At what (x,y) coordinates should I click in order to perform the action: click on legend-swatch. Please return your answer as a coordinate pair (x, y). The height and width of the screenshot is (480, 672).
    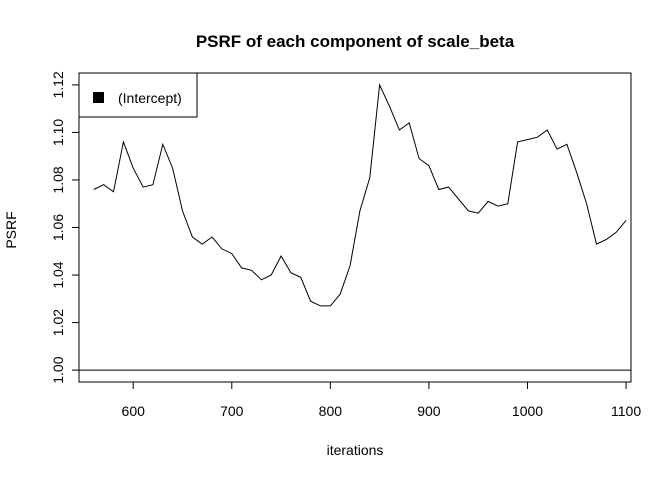
    Looking at the image, I should click on (98, 97).